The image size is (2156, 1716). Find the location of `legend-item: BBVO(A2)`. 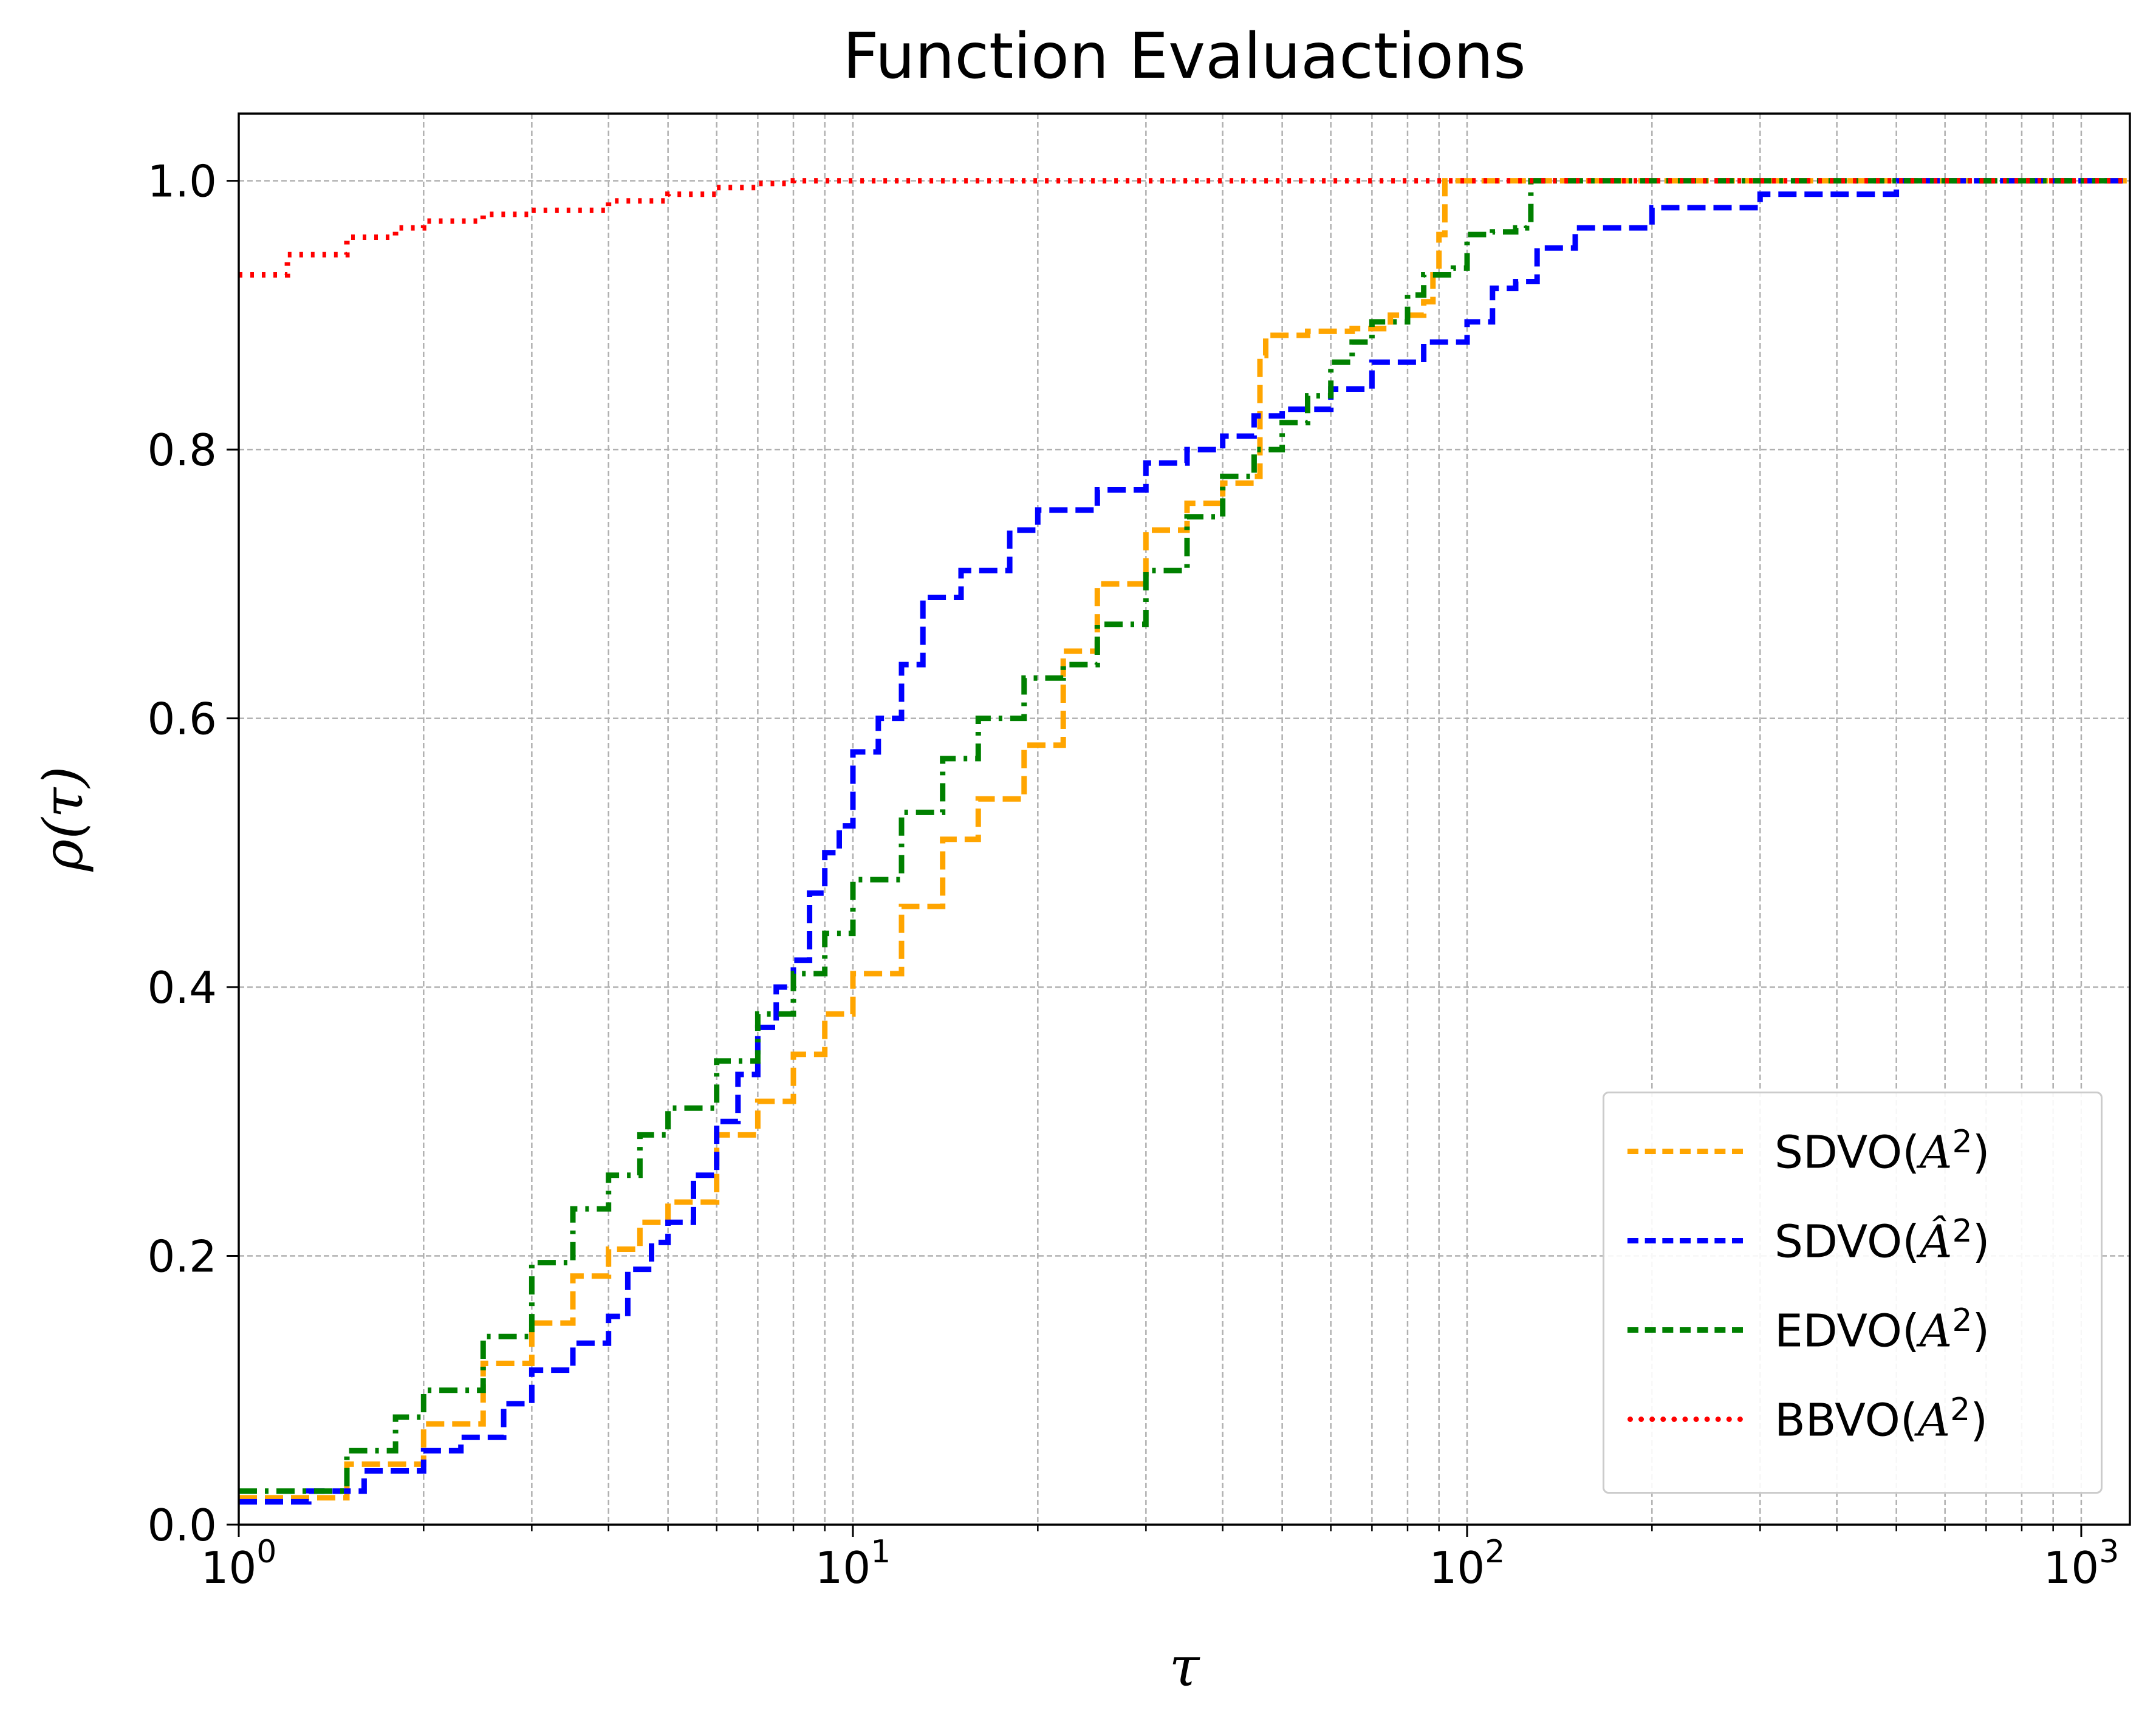

legend-item: BBVO(A2) is located at coordinates (1807, 1419).